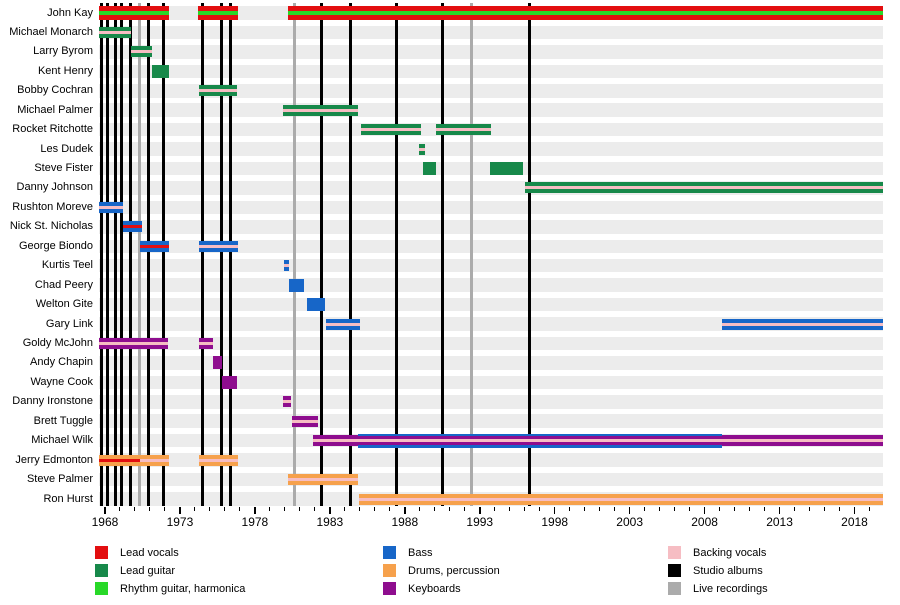 The image size is (900, 605). Describe the element at coordinates (105, 522) in the screenshot. I see `axis-tick-label: 1968` at that location.